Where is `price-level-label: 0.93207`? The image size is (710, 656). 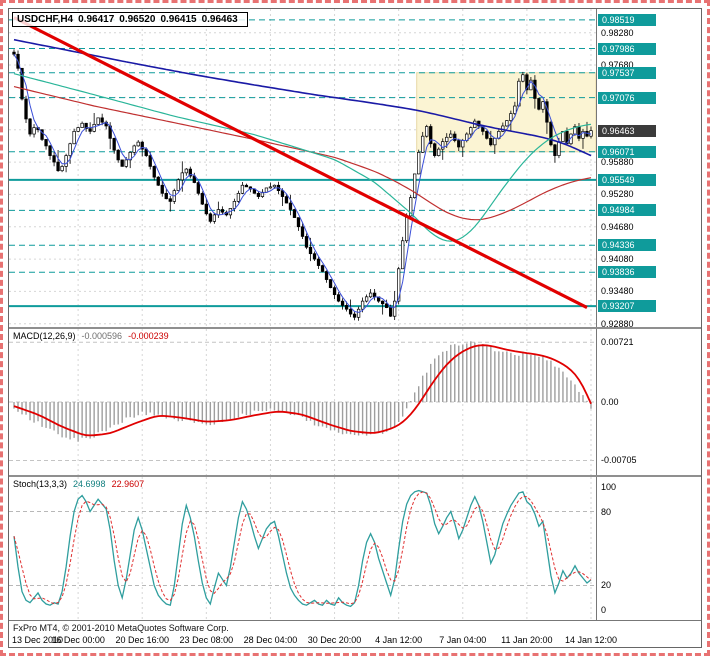
price-level-label: 0.93207 is located at coordinates (627, 306).